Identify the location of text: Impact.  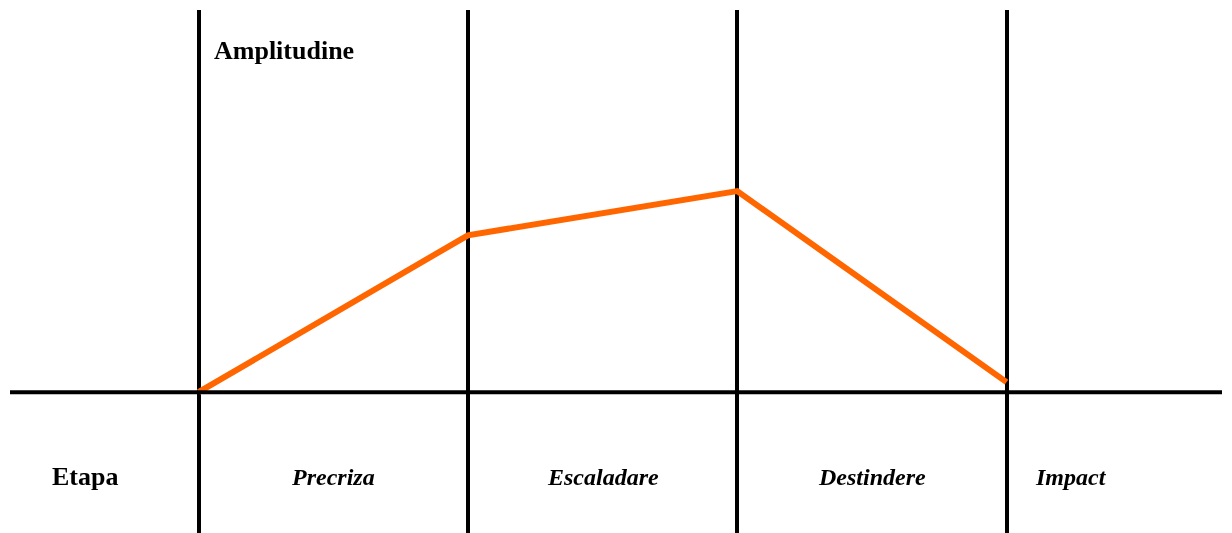
(1071, 477).